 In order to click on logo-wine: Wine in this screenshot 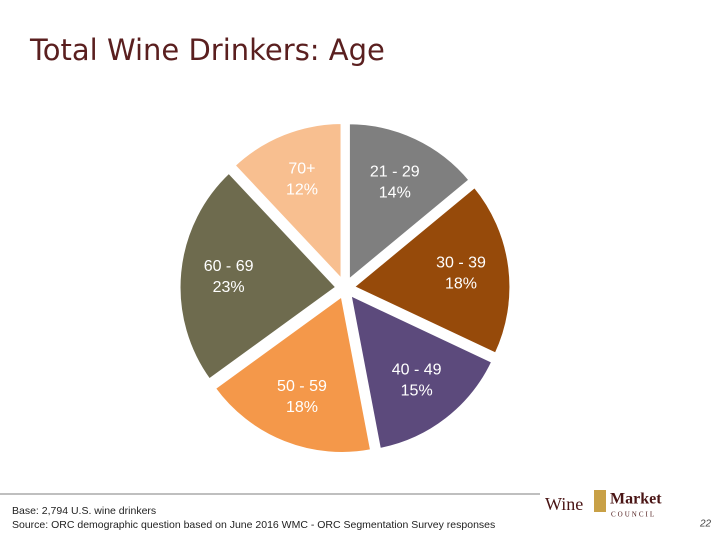, I will do `click(564, 504)`.